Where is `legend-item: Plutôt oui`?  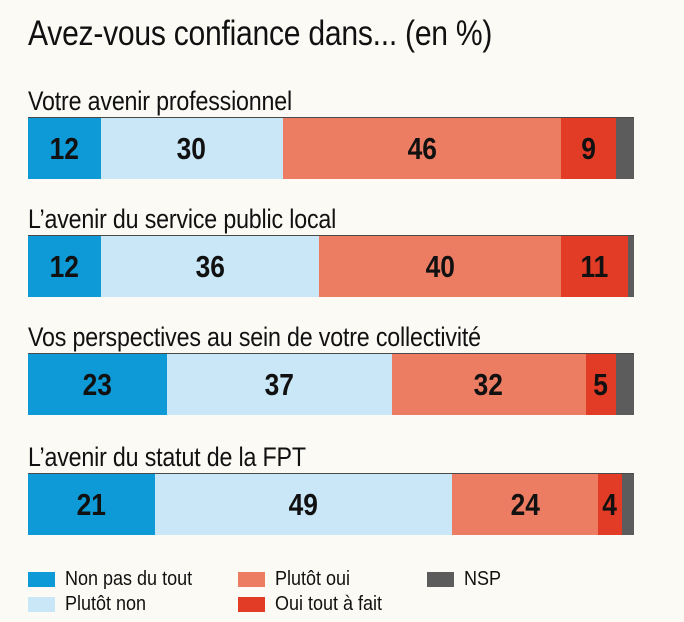
legend-item: Plutôt oui is located at coordinates (298, 579).